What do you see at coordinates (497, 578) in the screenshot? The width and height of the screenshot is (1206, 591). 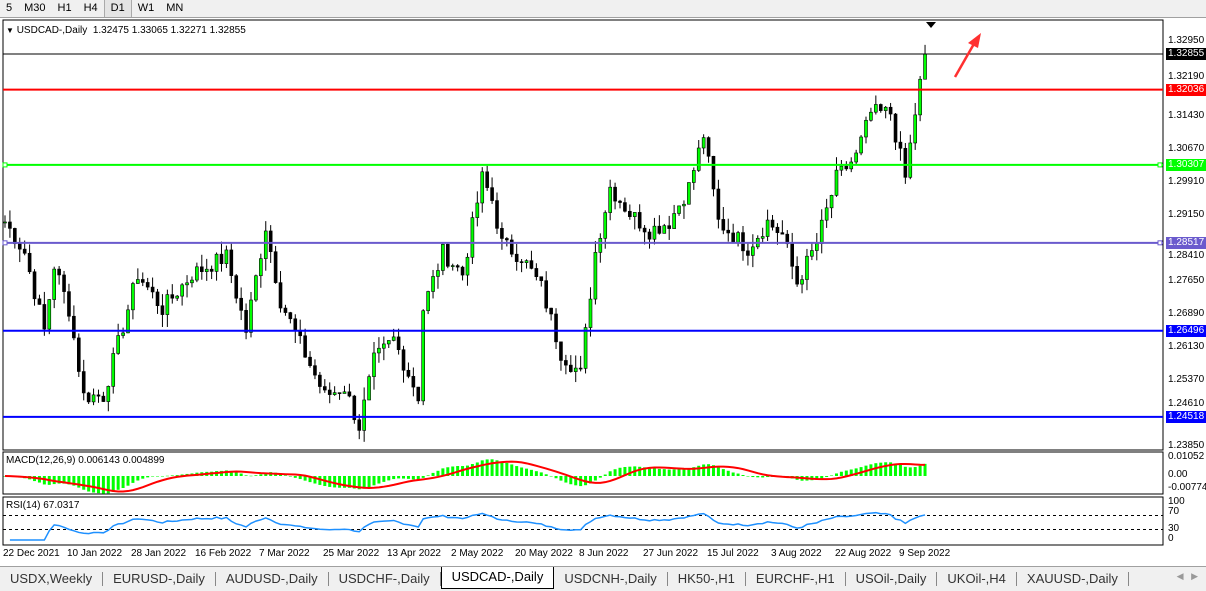 I see `tab-usdcad-daily: USDCAD-,Daily` at bounding box center [497, 578].